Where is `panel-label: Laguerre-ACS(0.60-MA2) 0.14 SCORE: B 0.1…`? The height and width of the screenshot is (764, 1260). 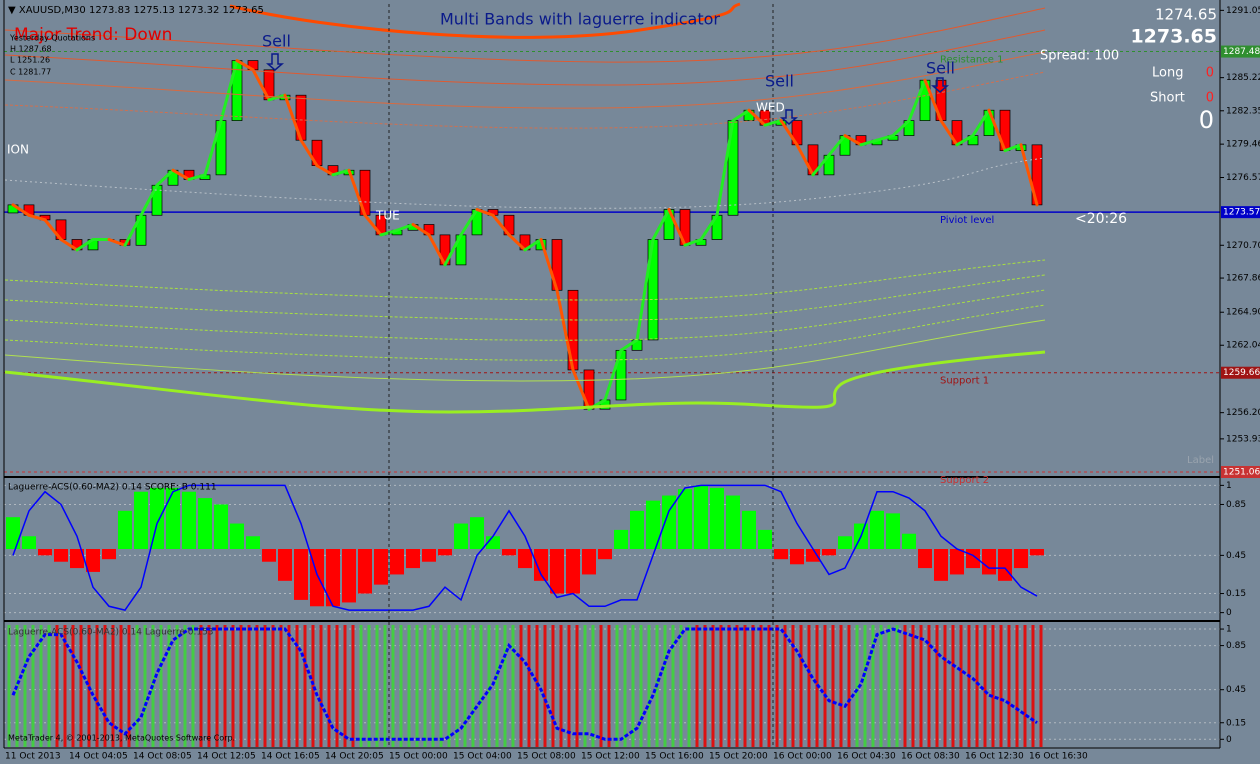 panel-label: Laguerre-ACS(0.60-MA2) 0.14 SCORE: B 0.1… is located at coordinates (112, 488).